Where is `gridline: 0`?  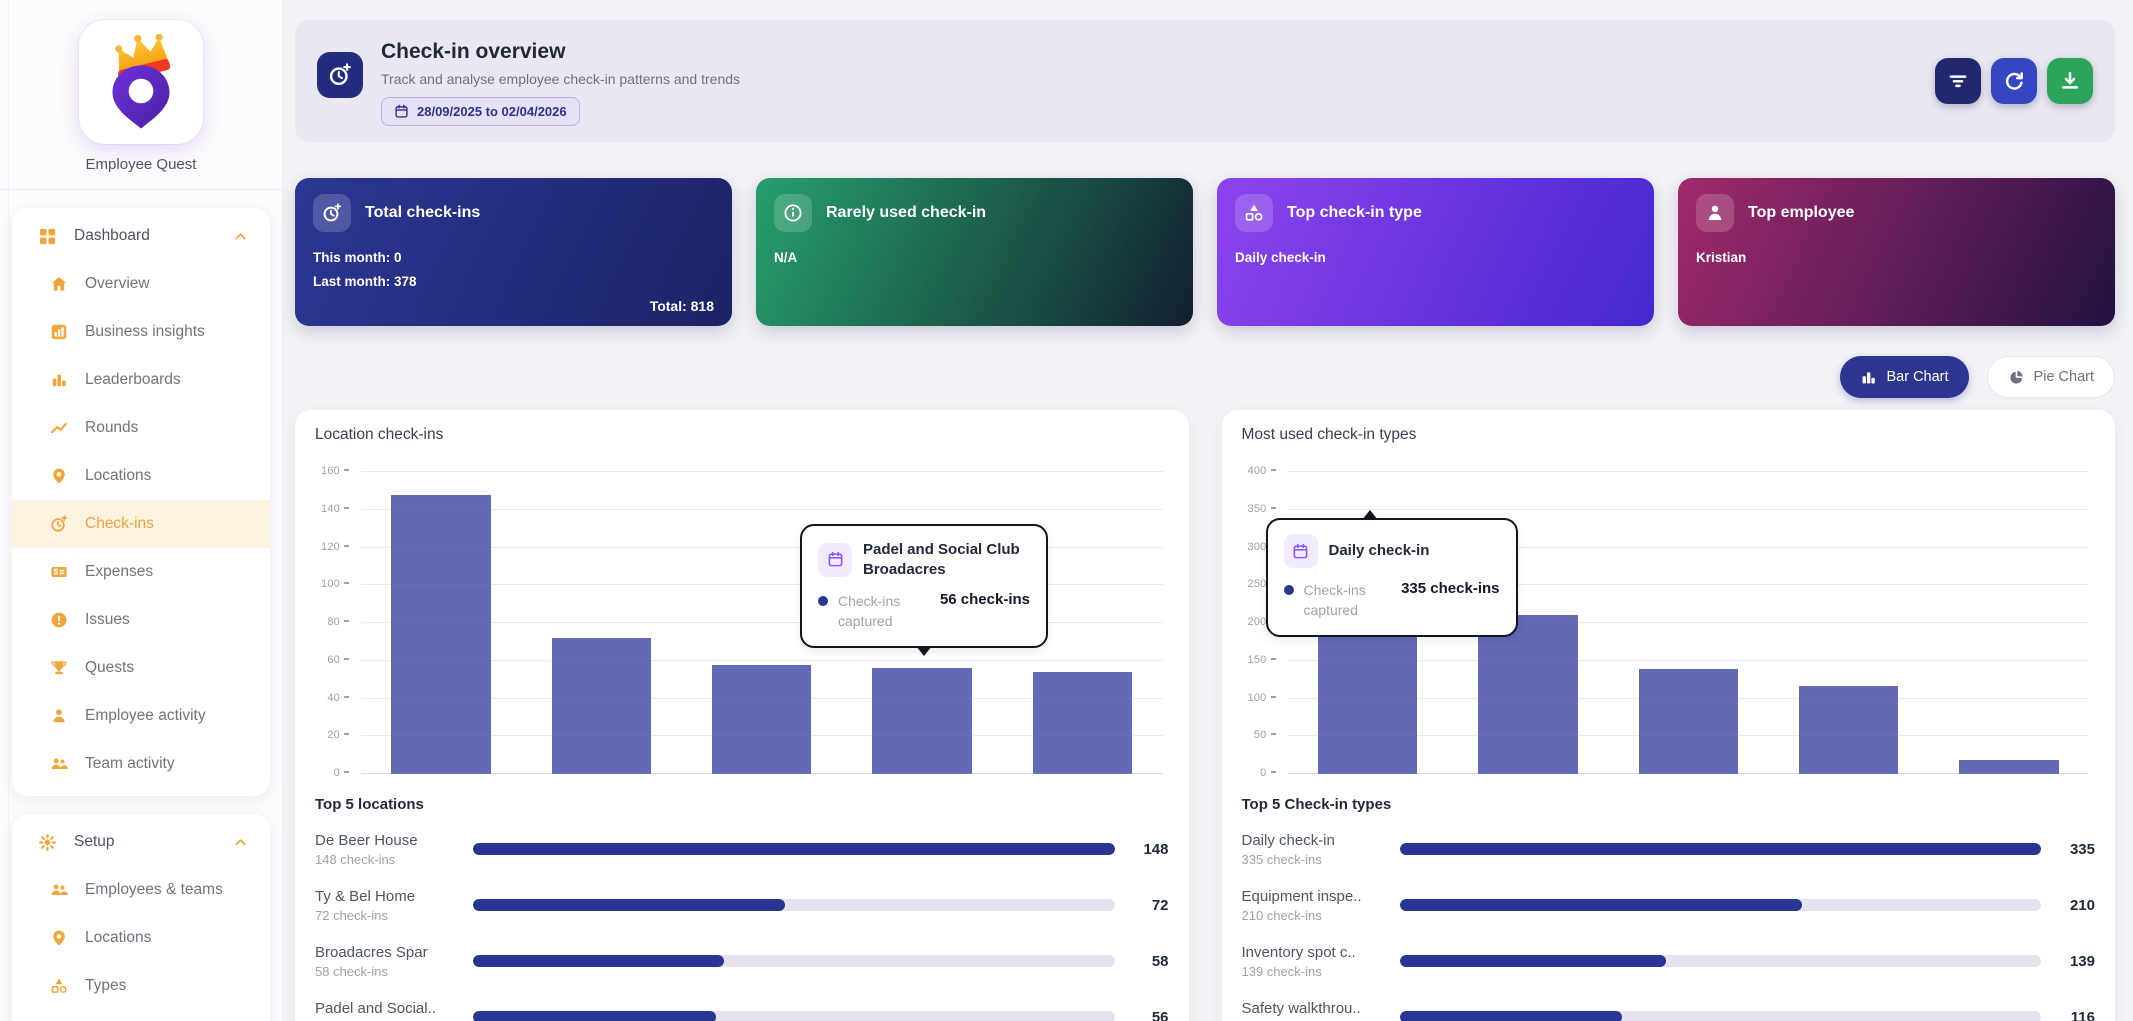
gridline: 0 is located at coordinates (748, 773).